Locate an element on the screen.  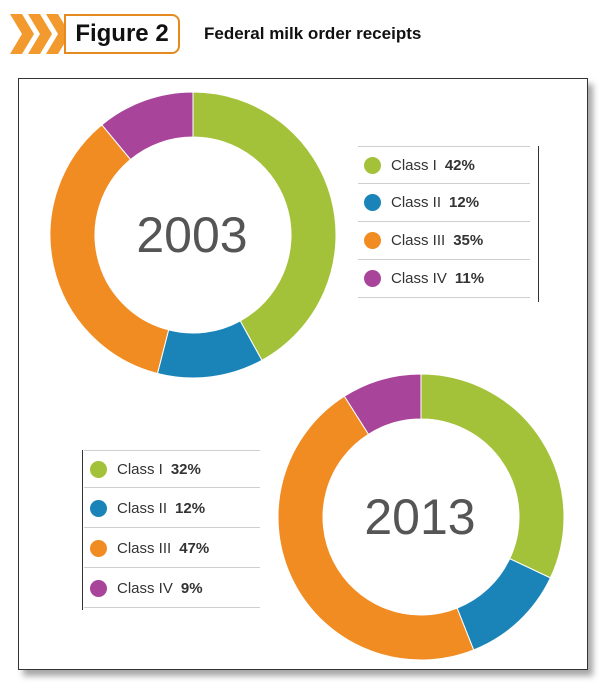
figure-label: Figure 2 is located at coordinates (122, 33).